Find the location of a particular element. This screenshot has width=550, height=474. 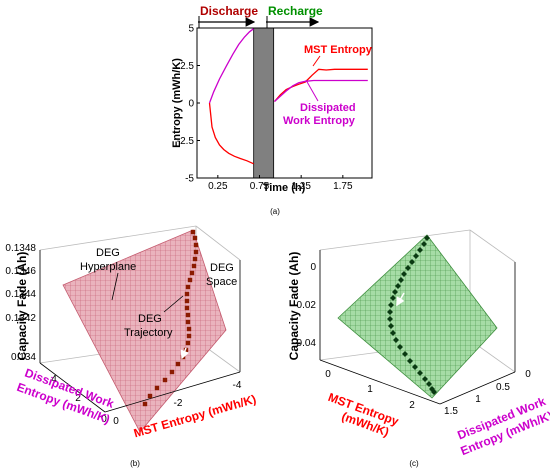

x-axis-label: Time (h) is located at coordinates (284, 188).